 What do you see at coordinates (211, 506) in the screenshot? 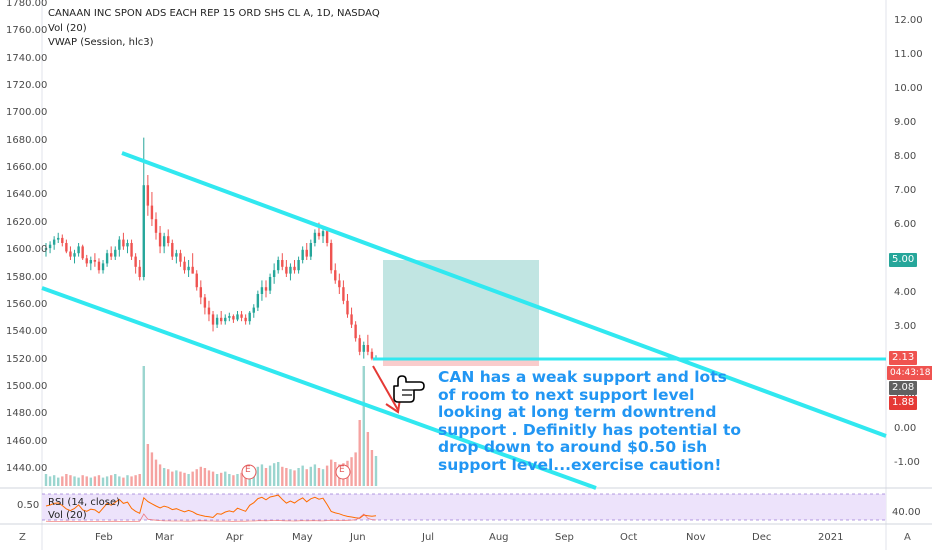
I see `rsi-line` at bounding box center [211, 506].